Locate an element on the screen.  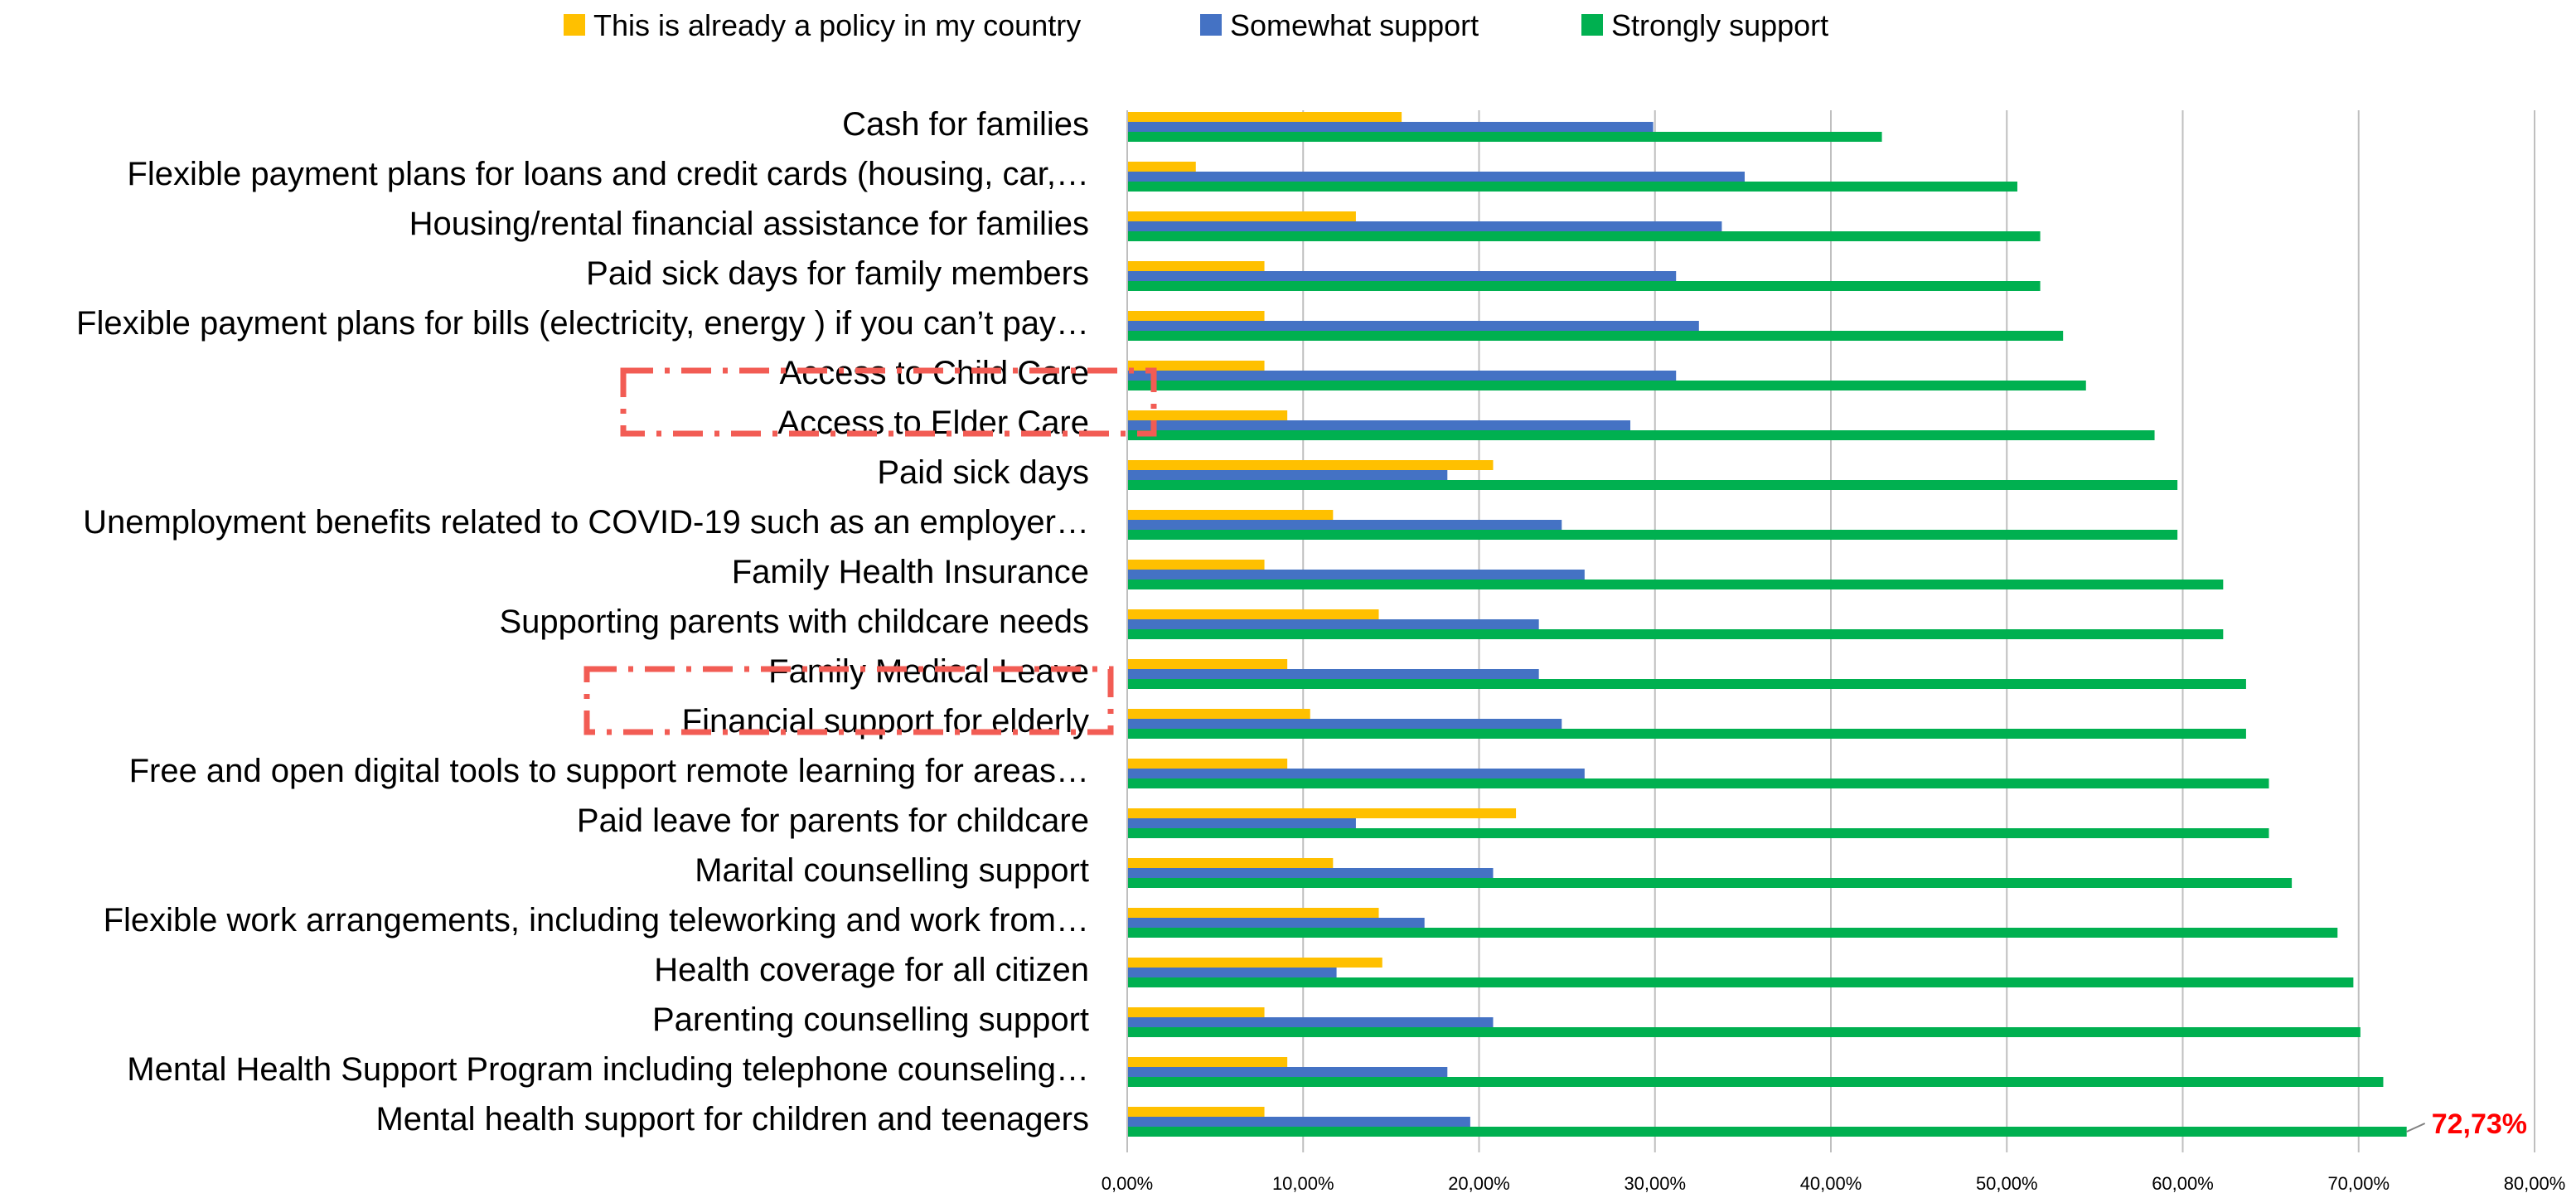
category-label: Marital counselling support is located at coordinates (892, 871).